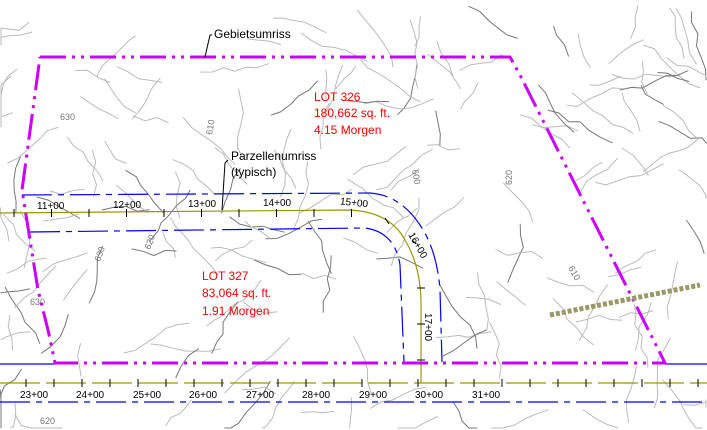  What do you see at coordinates (34, 395) in the screenshot?
I see `station-label: 23+00` at bounding box center [34, 395].